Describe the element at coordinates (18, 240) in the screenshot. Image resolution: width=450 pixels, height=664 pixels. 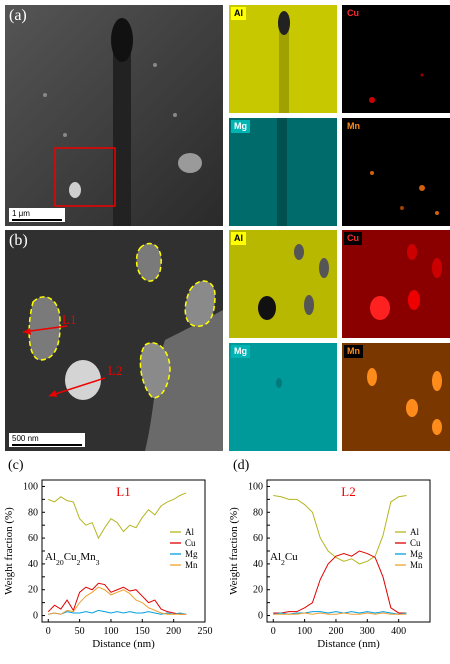
I see `panel-b-label: (b)` at that location.